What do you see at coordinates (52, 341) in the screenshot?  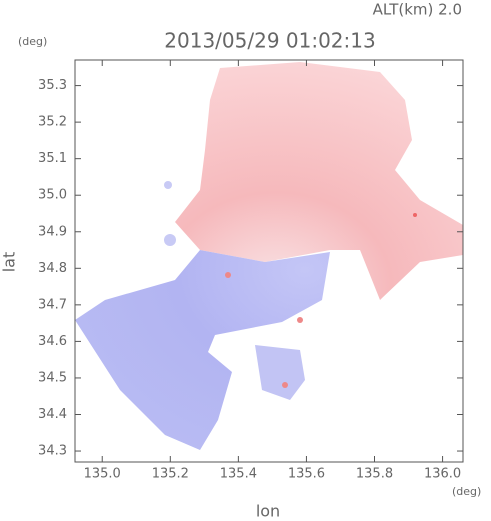 I see `y-tick-label: 34.6` at bounding box center [52, 341].